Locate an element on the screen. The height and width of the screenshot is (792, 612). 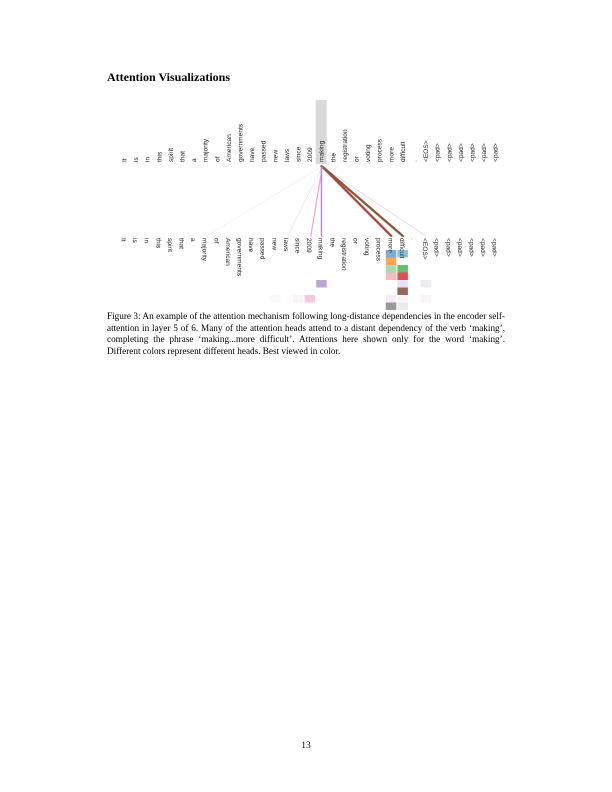
bottom-token-label: process is located at coordinates (378, 250).